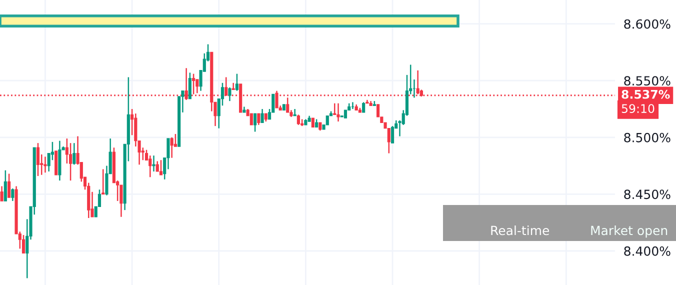  What do you see at coordinates (647, 137) in the screenshot?
I see `y-tick-label: 8.500%` at bounding box center [647, 137].